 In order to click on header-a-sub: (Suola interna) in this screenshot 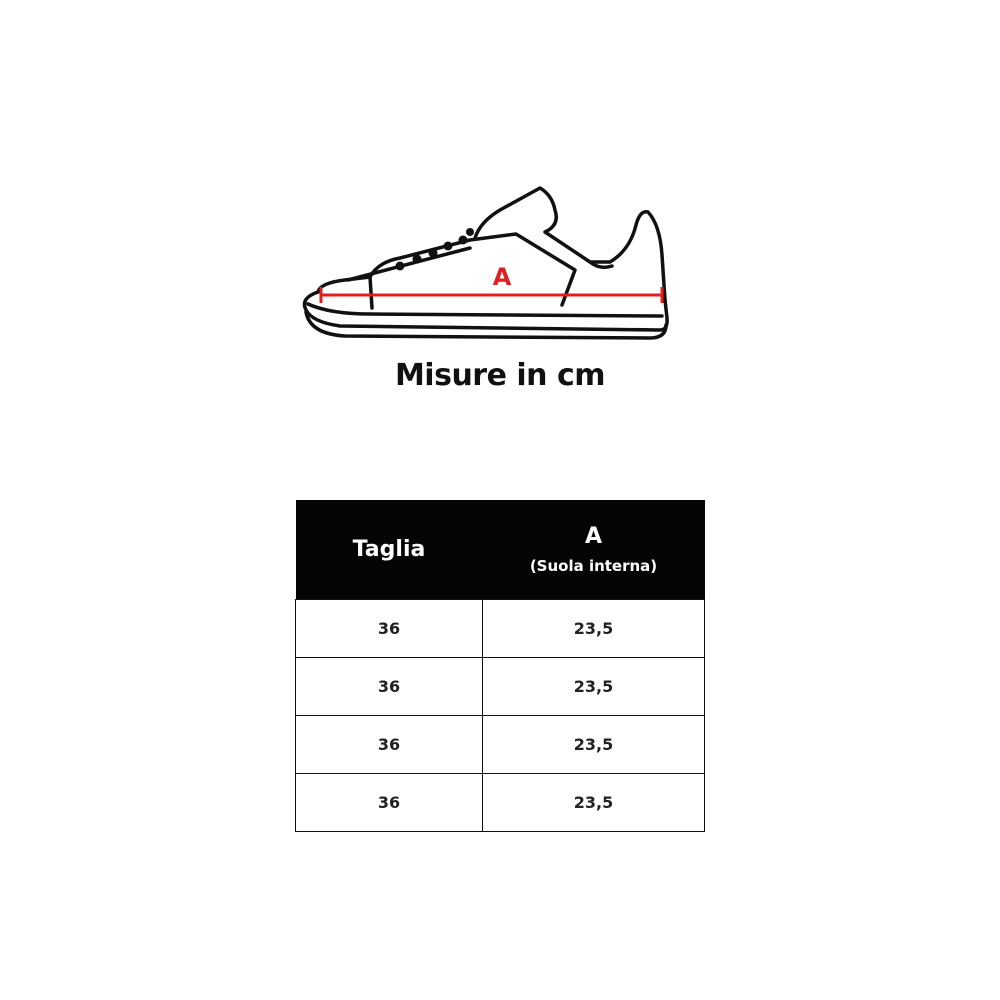, I will do `click(593, 566)`.